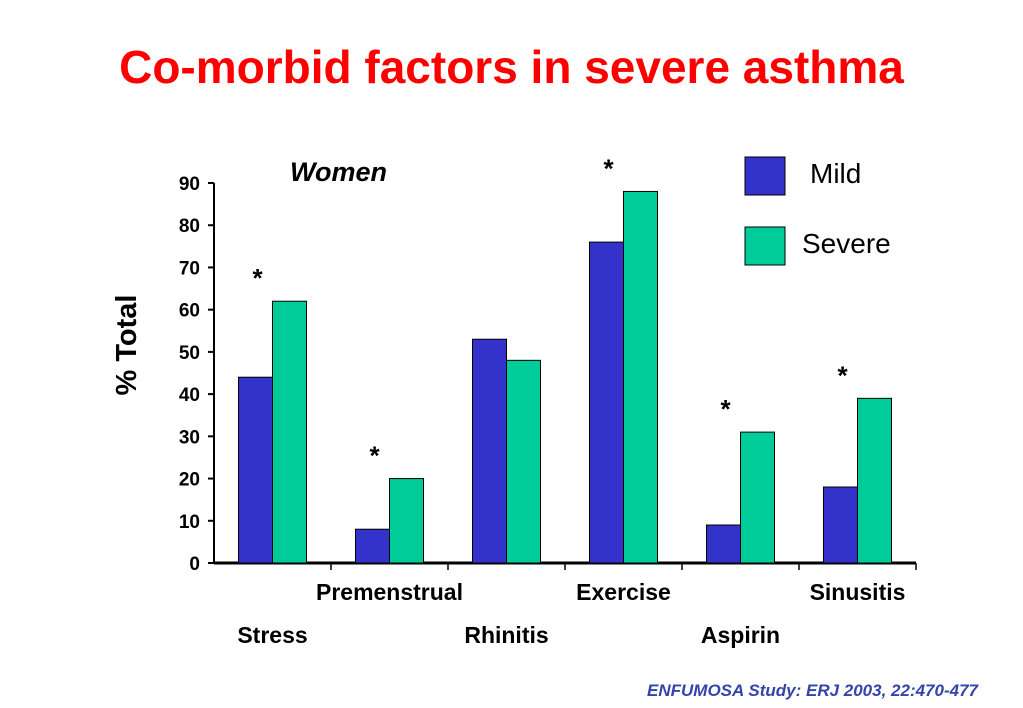 The width and height of the screenshot is (1023, 708). Describe the element at coordinates (194, 564) in the screenshot. I see `y-tick-label: 0` at that location.